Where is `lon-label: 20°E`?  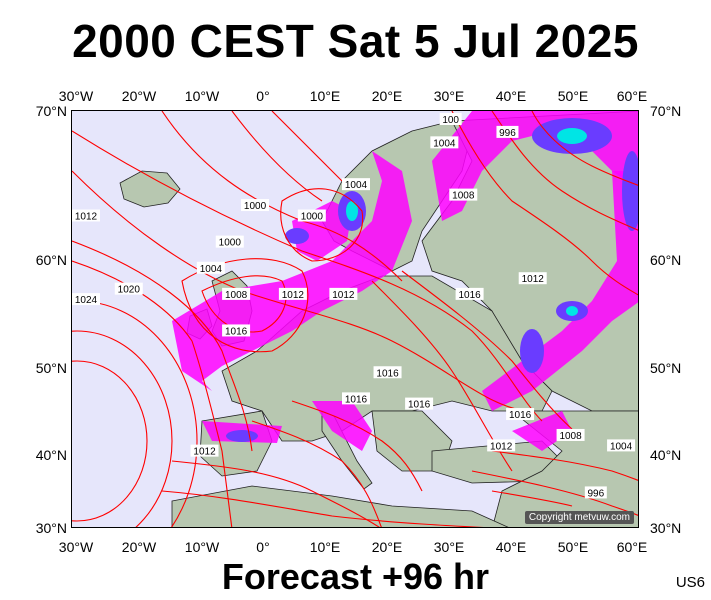 lon-label: 20°E is located at coordinates (387, 547).